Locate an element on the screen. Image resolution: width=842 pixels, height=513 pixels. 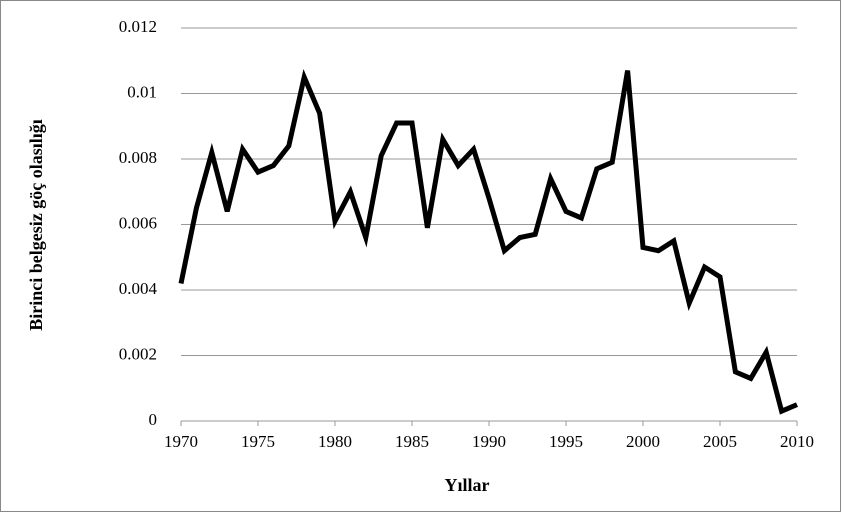
x-tick-label: 2000 is located at coordinates (643, 441).